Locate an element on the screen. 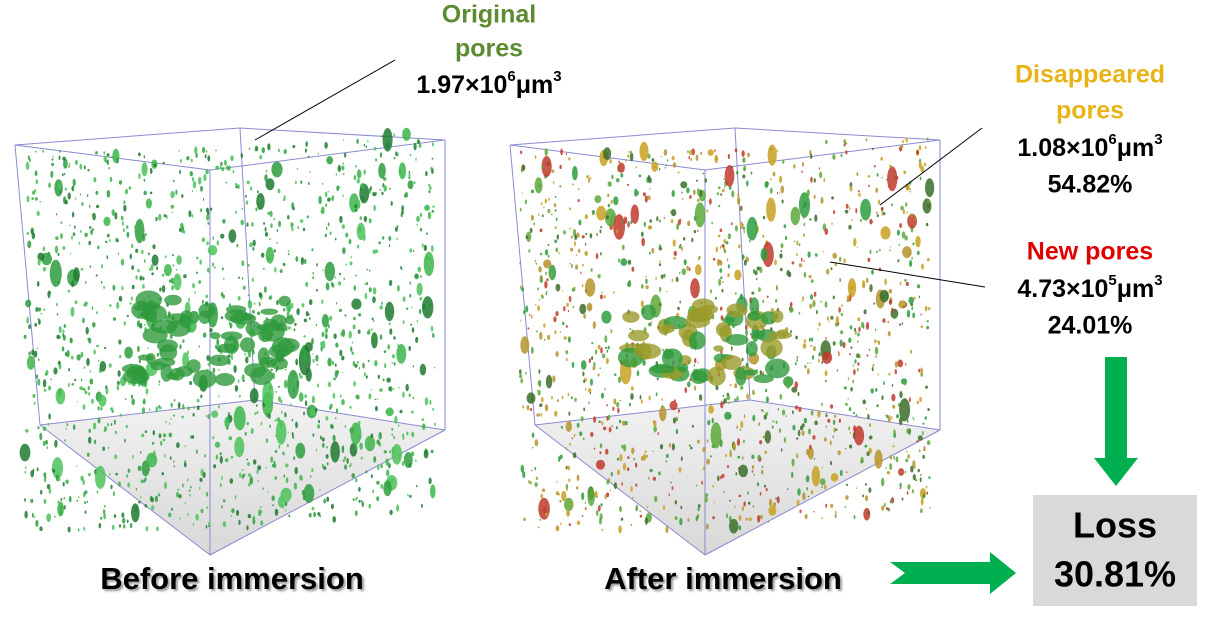  leader-line is located at coordinates (907, 274).